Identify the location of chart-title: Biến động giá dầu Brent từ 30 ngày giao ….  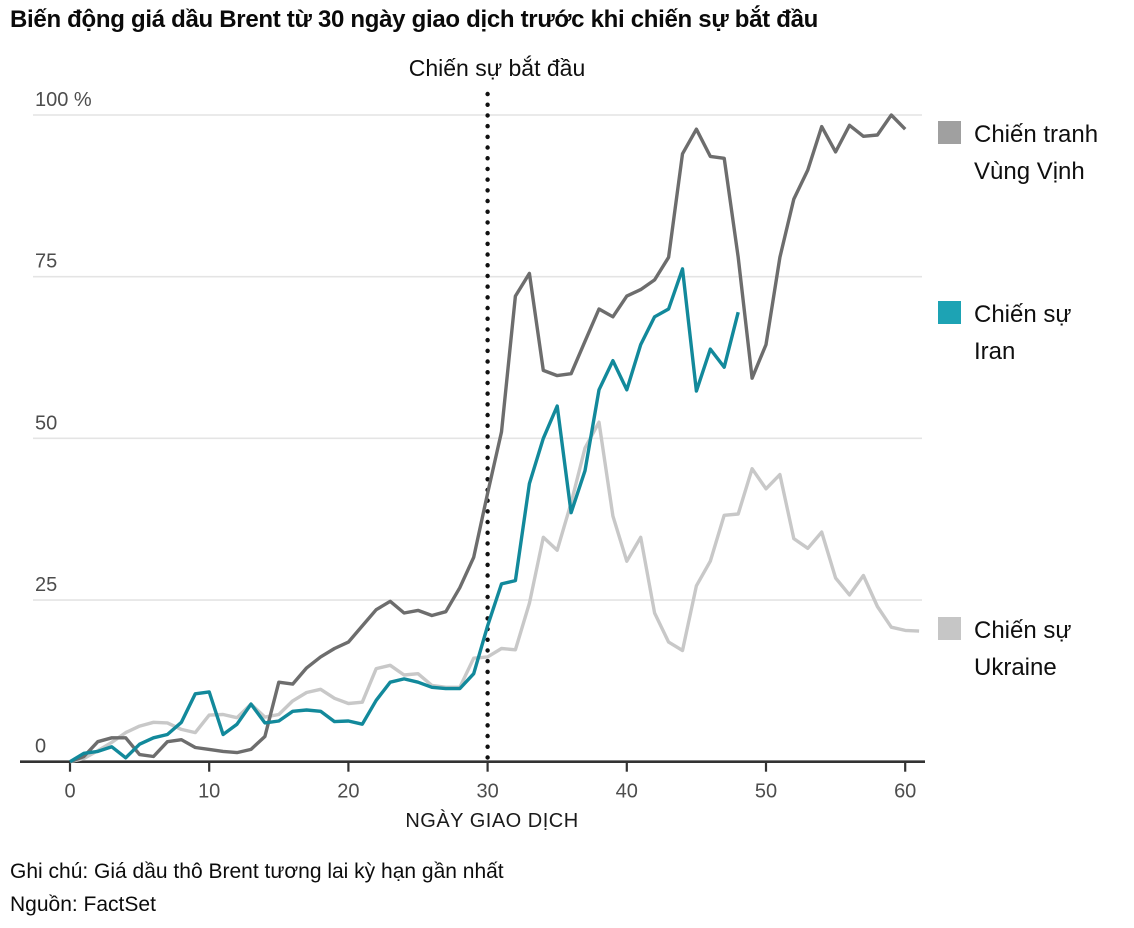
(414, 19).